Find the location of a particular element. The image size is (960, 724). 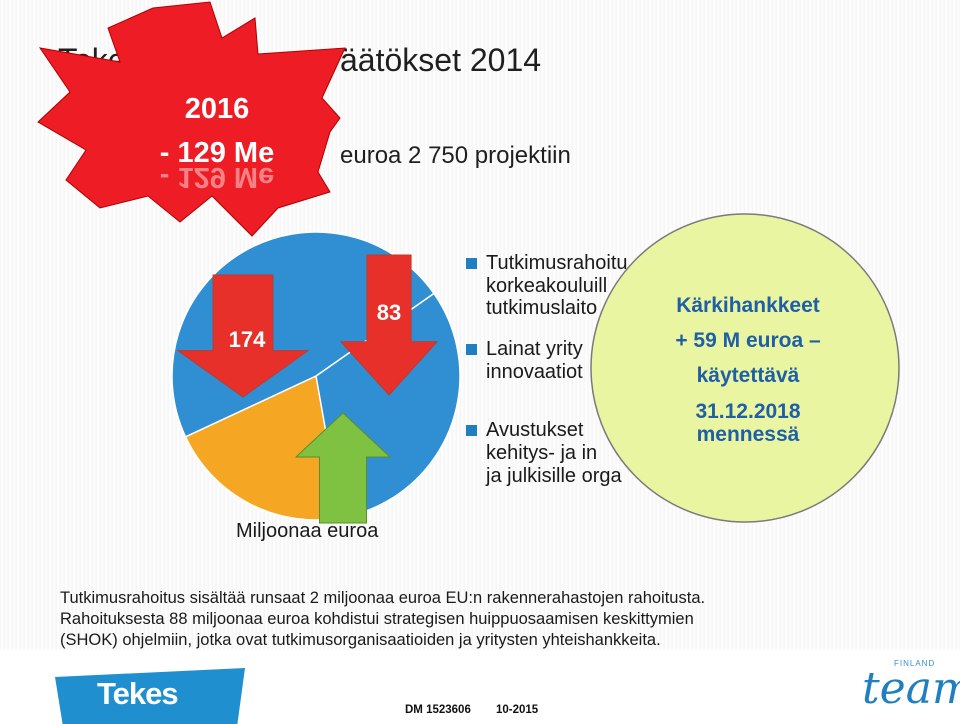

starburst-line-2: - 129 Me is located at coordinates (217, 153).